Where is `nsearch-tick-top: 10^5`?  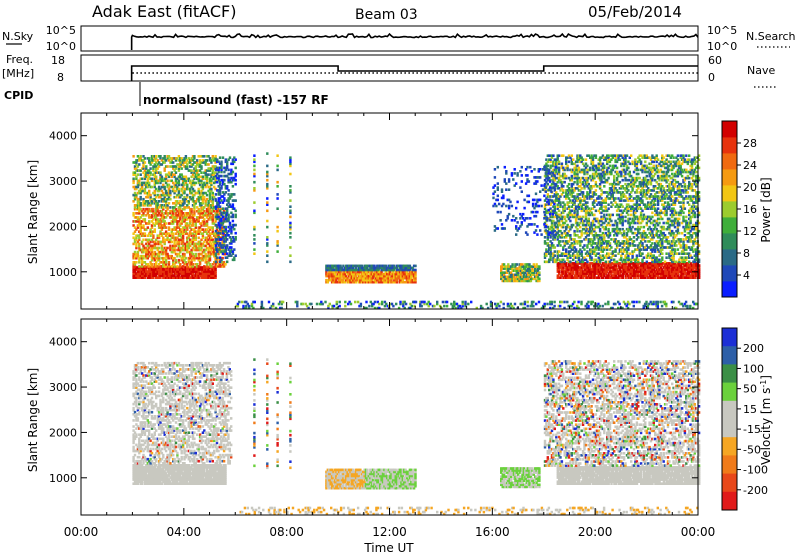
nsearch-tick-top: 10^5 is located at coordinates (722, 30).